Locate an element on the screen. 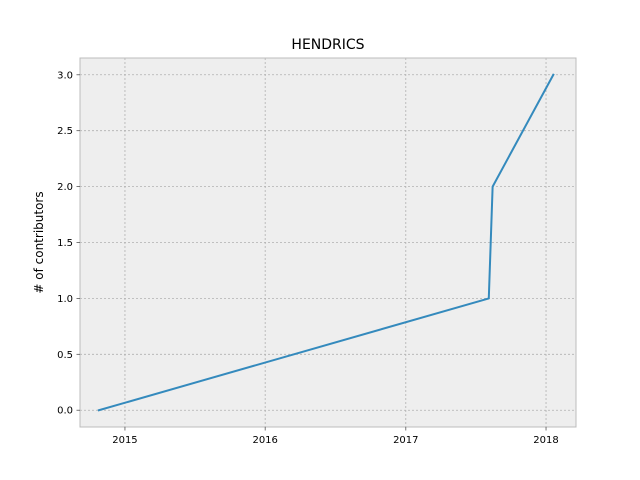  y-tick-label: 0.5 is located at coordinates (65, 355).